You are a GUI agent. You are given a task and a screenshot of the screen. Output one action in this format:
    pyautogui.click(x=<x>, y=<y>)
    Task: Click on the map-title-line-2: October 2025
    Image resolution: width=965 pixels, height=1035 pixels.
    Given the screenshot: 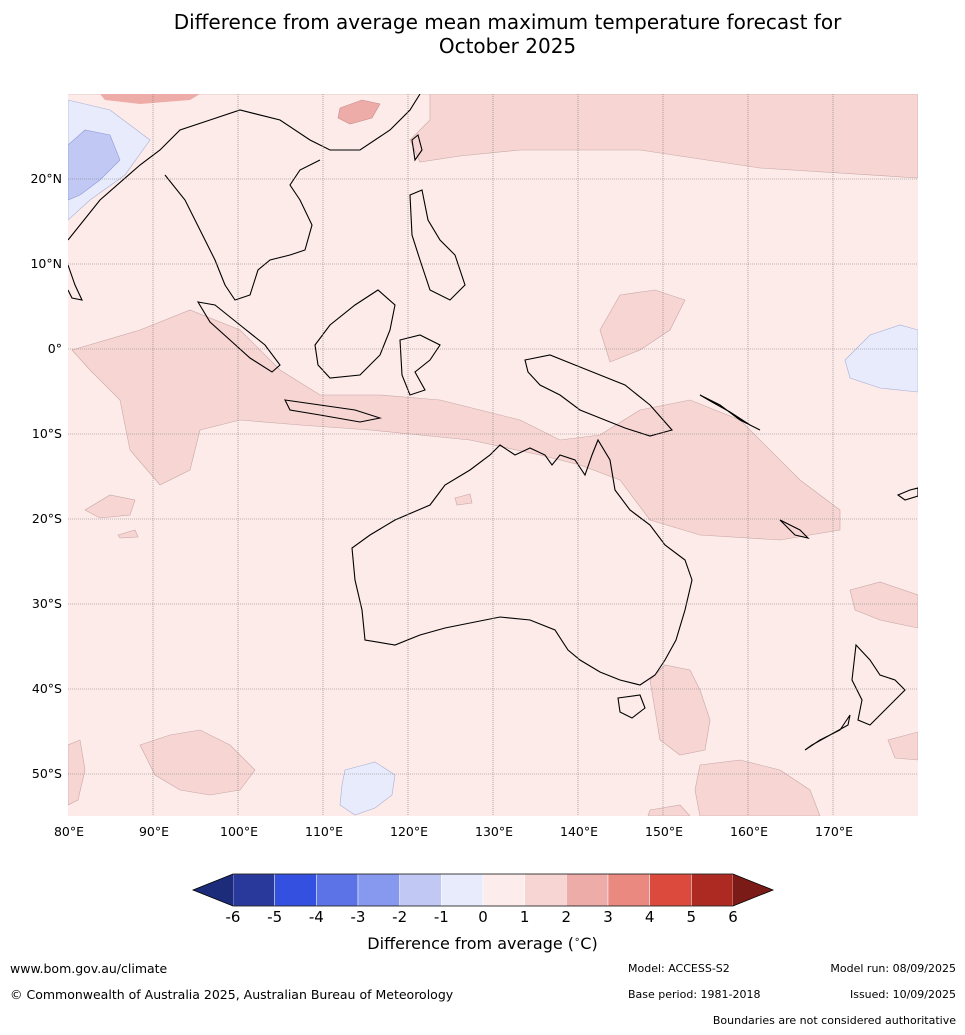 What is the action you would take?
    pyautogui.click(x=507, y=46)
    